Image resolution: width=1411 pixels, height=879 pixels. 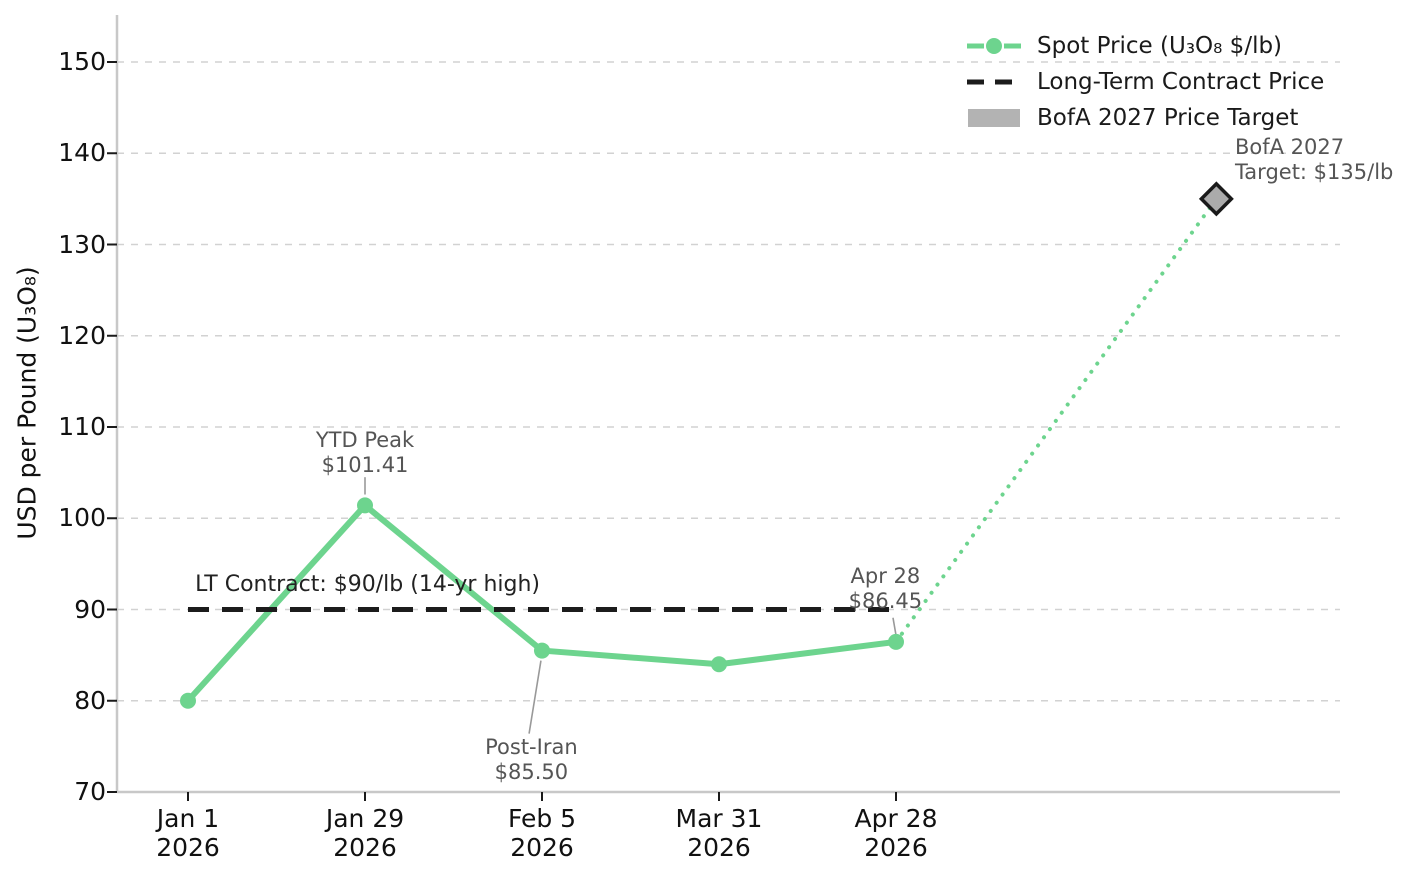 What do you see at coordinates (1160, 46) in the screenshot?
I see `legend-label-spot-price: Spot Price (U₃O₈ $/lb)` at bounding box center [1160, 46].